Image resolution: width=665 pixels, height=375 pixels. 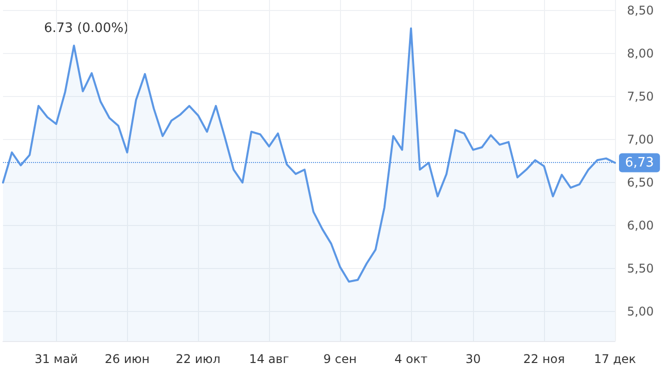 What do you see at coordinates (340, 359) in the screenshot?
I see `x-tick-label: 9 сен` at bounding box center [340, 359].